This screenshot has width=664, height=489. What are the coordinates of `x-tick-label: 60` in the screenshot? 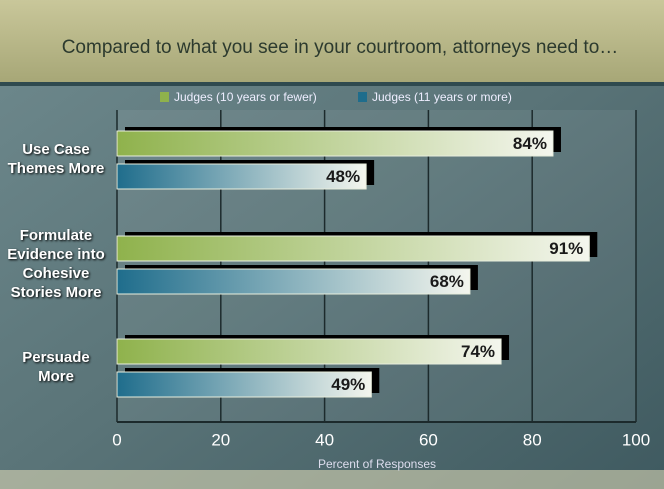 It's located at (428, 439).